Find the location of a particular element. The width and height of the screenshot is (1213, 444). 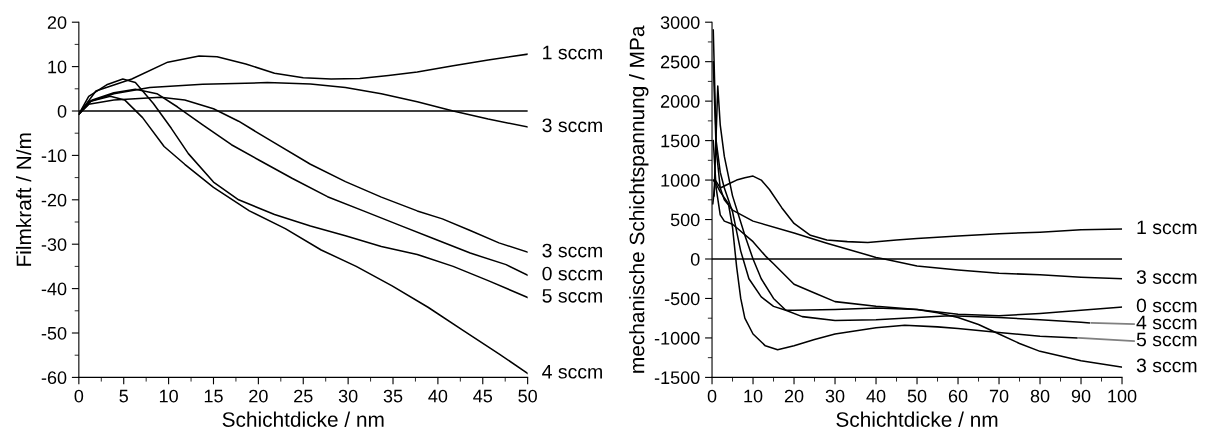

series-label: 5 sccm is located at coordinates (572, 296).